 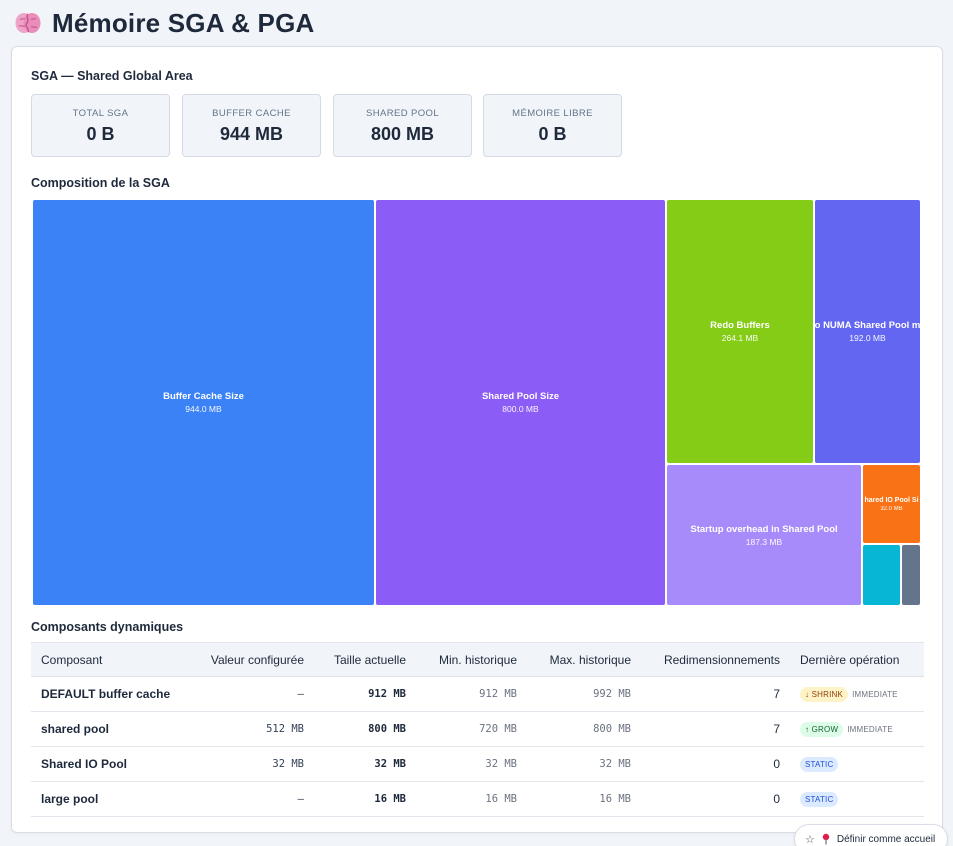 What do you see at coordinates (886, 839) in the screenshot?
I see `set-home-label: Définir comme accueil` at bounding box center [886, 839].